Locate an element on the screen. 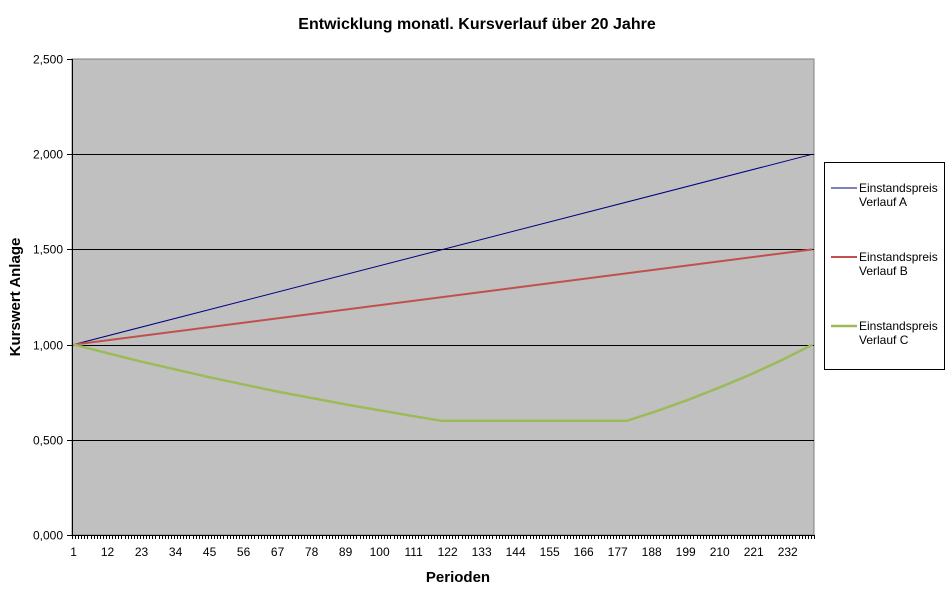 Image resolution: width=949 pixels, height=594 pixels. y-axis-label: Kurswert Anlage is located at coordinates (15, 297).